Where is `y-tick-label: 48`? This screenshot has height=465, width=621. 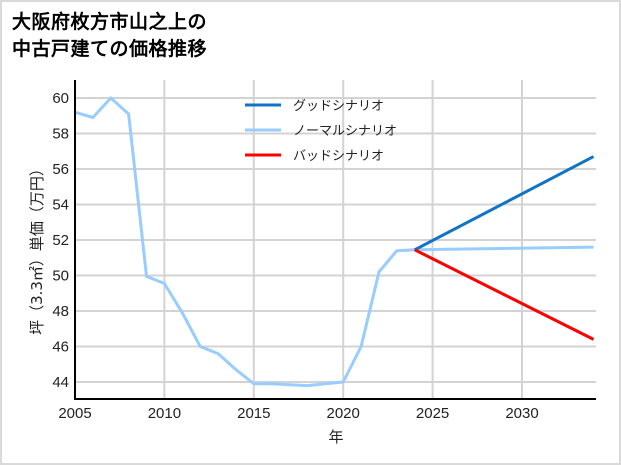
y-tick-label: 48 is located at coordinates (60, 311).